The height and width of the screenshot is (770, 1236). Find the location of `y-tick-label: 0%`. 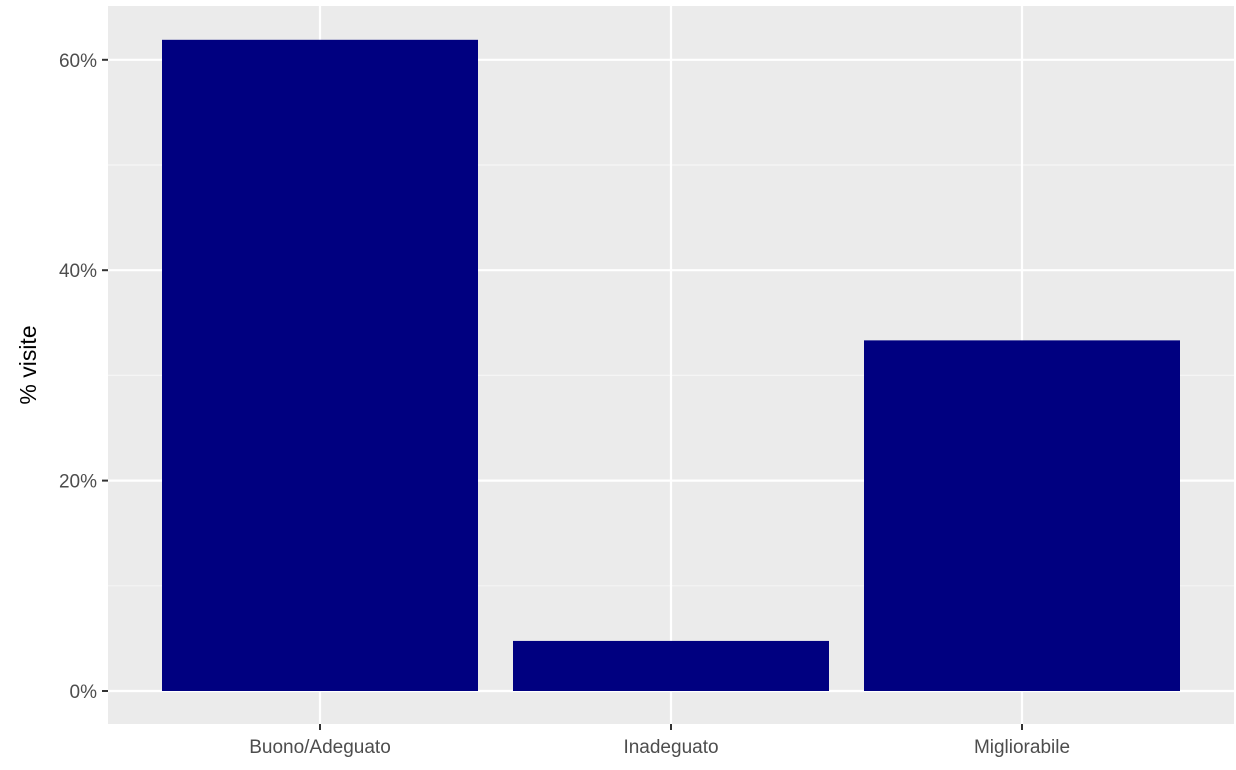

y-tick-label: 0% is located at coordinates (84, 692).